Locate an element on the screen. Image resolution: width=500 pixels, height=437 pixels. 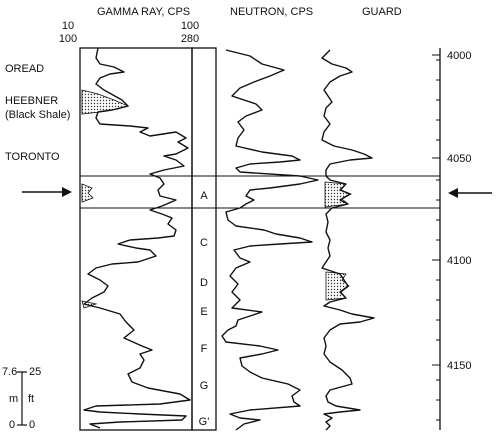
gamma-scale-left-top: 10 is located at coordinates (68, 26).